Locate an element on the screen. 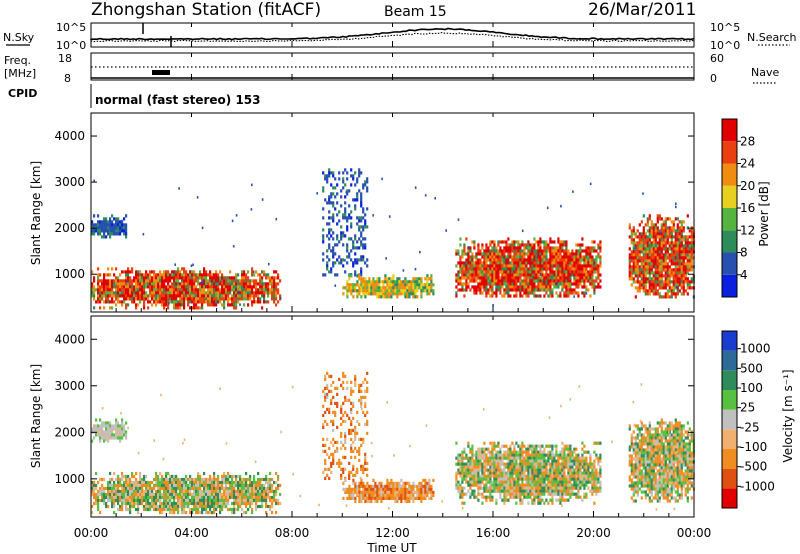 The width and height of the screenshot is (800, 554). nsearch-label: N.Search is located at coordinates (772, 37).